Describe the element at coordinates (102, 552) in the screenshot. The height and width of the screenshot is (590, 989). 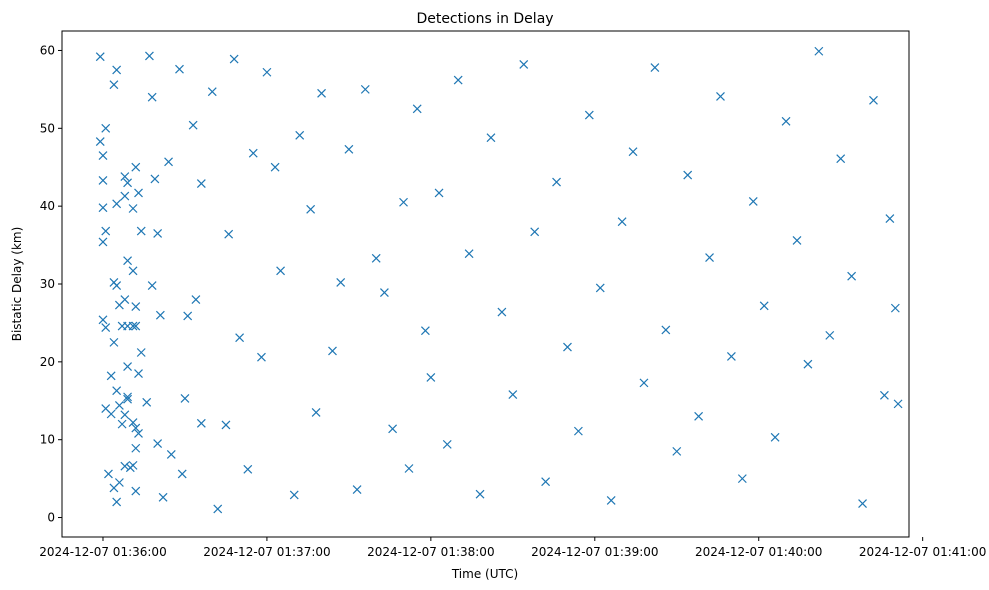
I see `x-tick-label: 2024-12-07 01:36:00` at that location.